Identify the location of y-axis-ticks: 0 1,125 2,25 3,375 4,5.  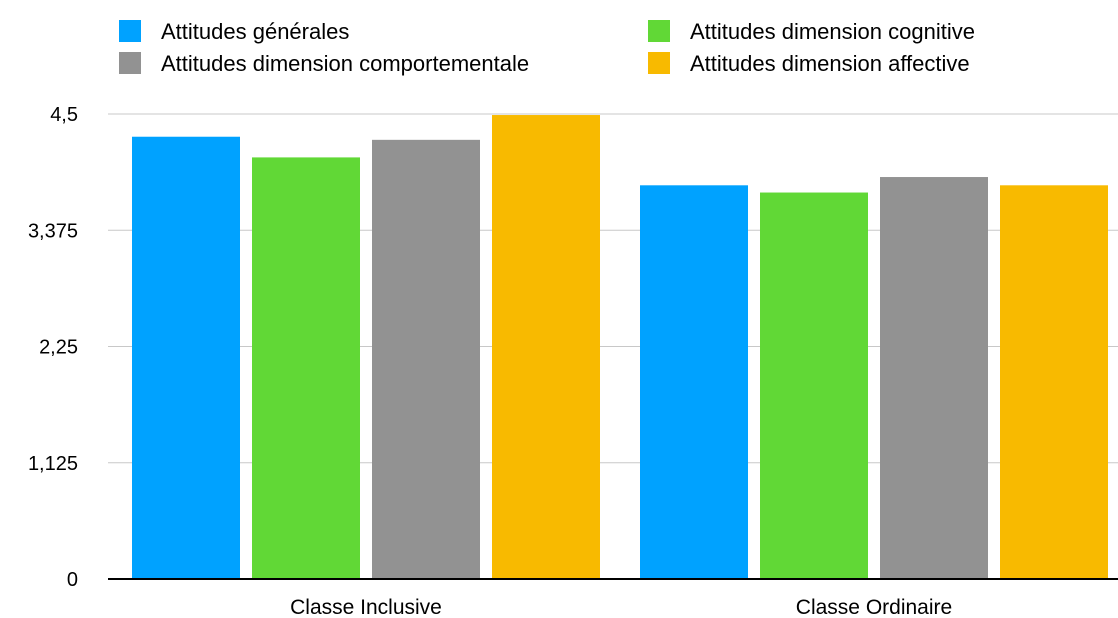
(53, 347).